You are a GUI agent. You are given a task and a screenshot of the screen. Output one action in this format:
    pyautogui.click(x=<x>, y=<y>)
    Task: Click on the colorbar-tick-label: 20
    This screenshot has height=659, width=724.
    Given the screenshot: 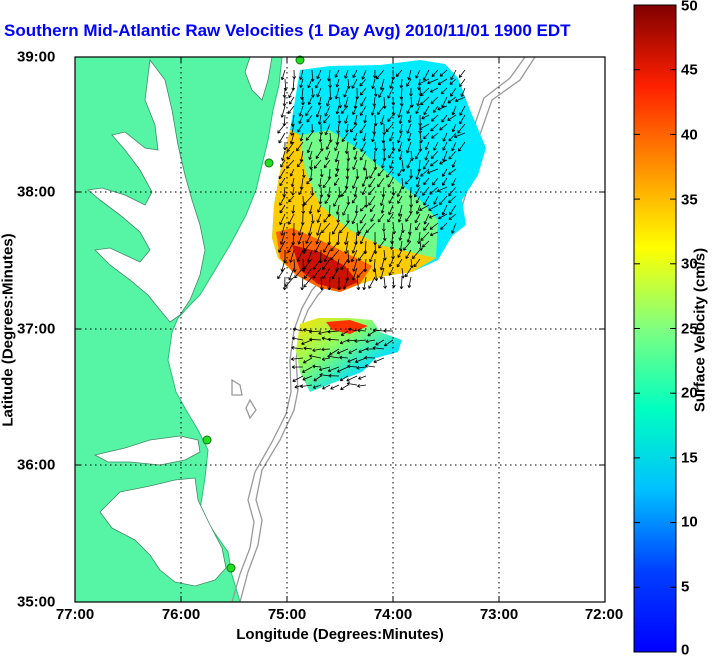 What is the action you would take?
    pyautogui.click(x=689, y=393)
    